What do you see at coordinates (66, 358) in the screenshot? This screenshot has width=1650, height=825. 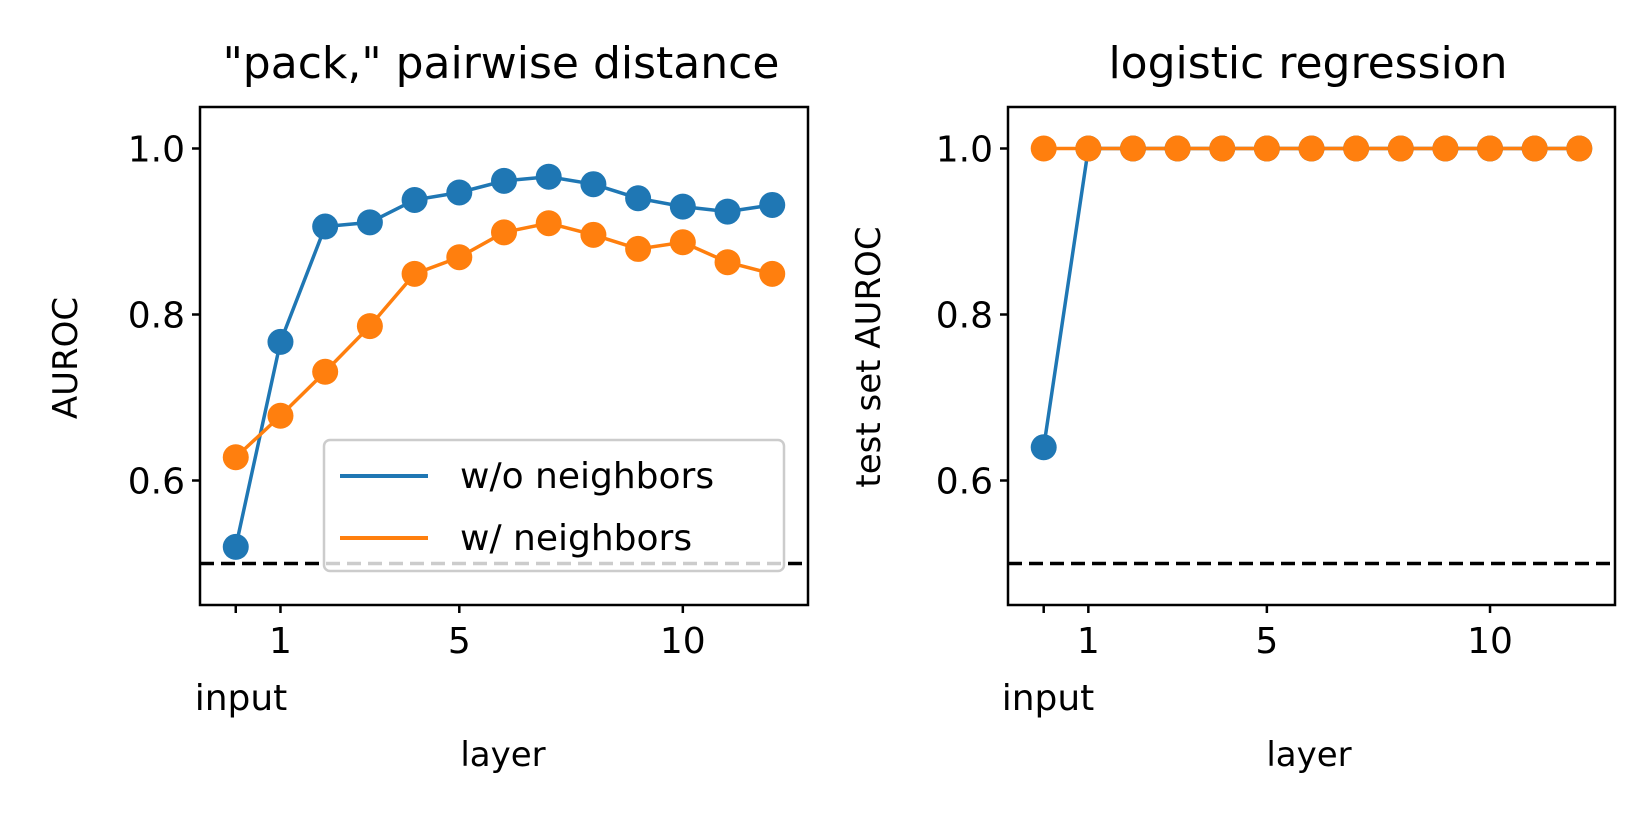 I see `y-axis-label: AUROC` at bounding box center [66, 358].